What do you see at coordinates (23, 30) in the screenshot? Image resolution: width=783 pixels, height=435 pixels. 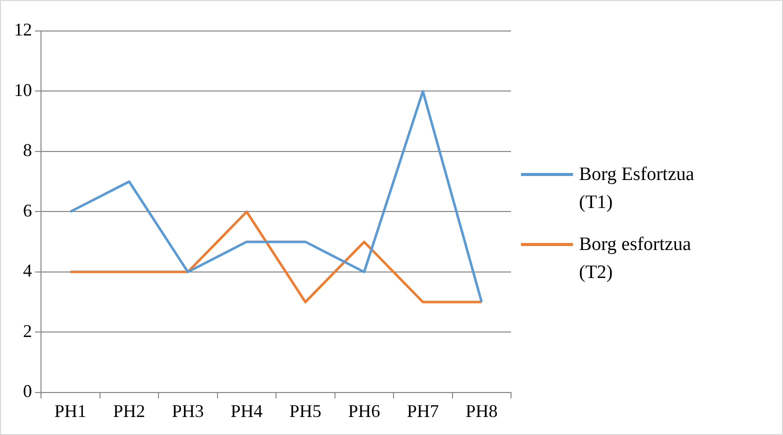 I see `y-tick-label: 12` at bounding box center [23, 30].